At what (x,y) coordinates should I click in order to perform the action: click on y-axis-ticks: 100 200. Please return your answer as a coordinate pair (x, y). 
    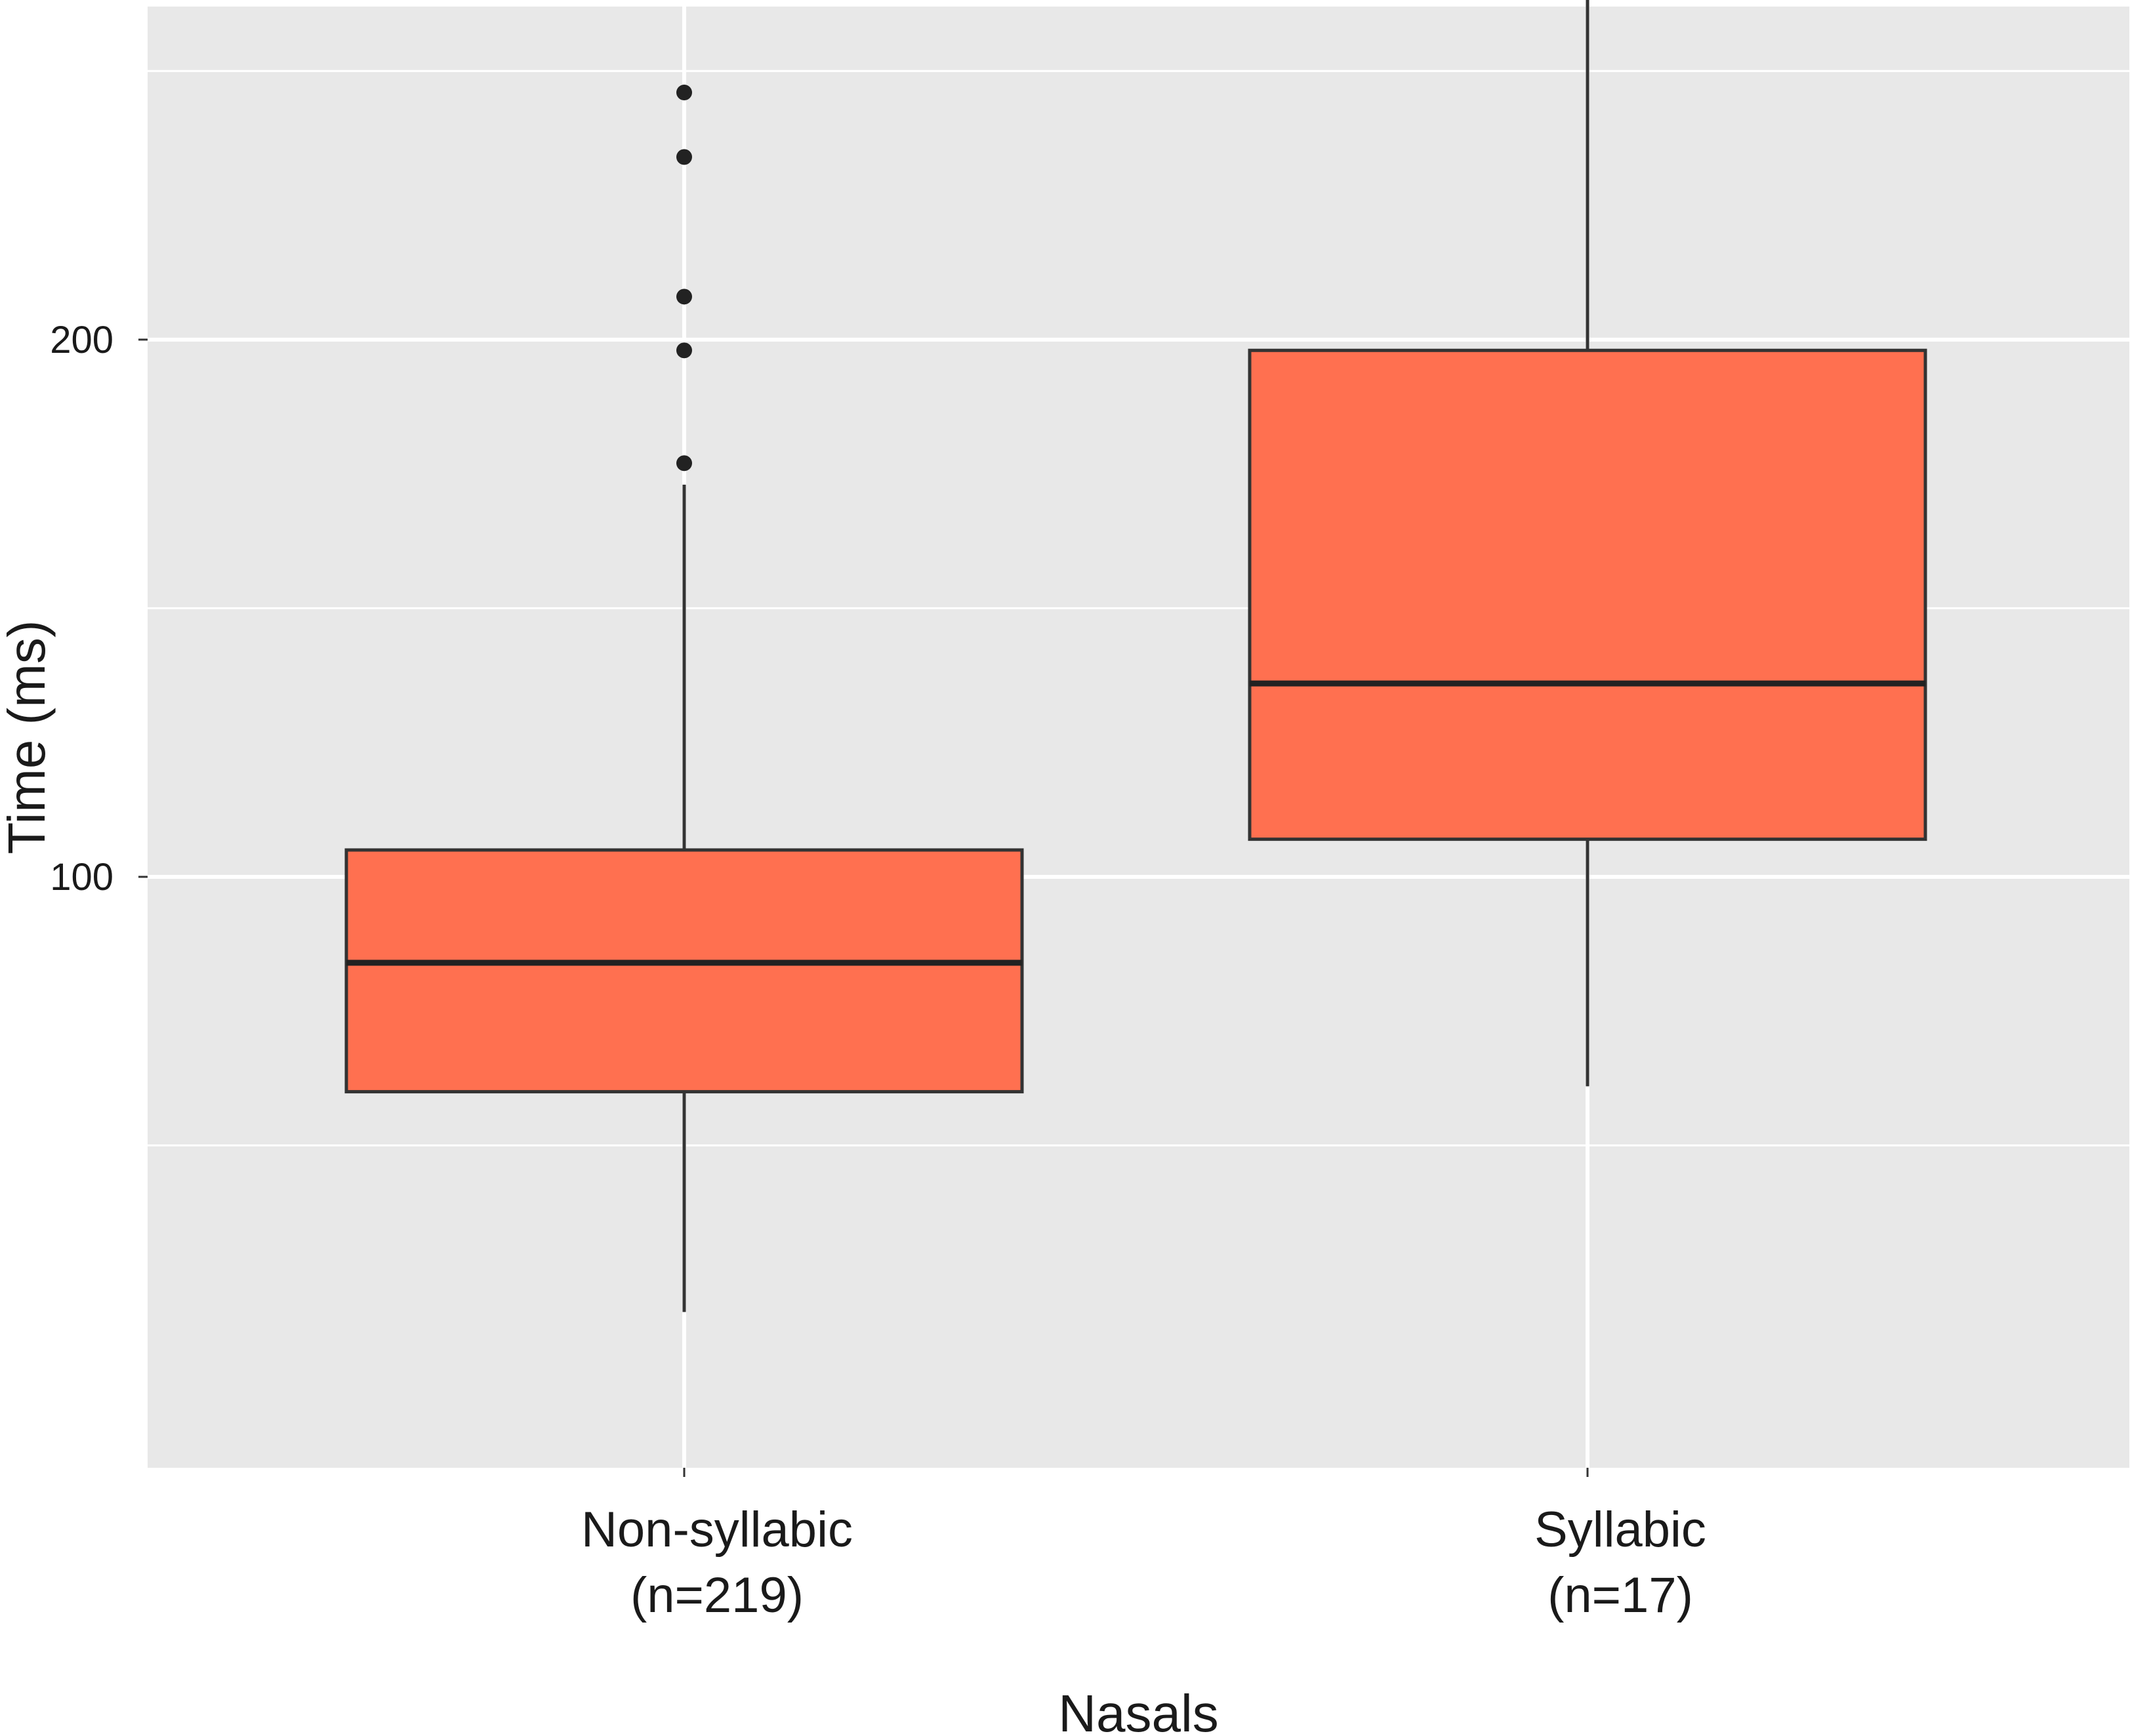
    Looking at the image, I should click on (99, 608).